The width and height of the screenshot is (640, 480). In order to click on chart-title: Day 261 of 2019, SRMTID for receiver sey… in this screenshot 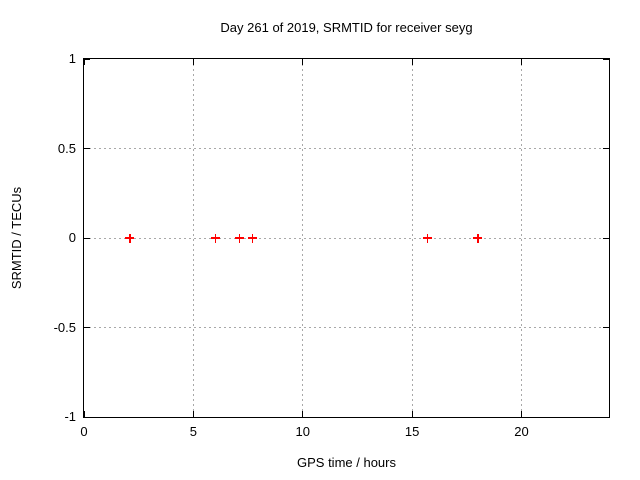, I will do `click(346, 27)`.